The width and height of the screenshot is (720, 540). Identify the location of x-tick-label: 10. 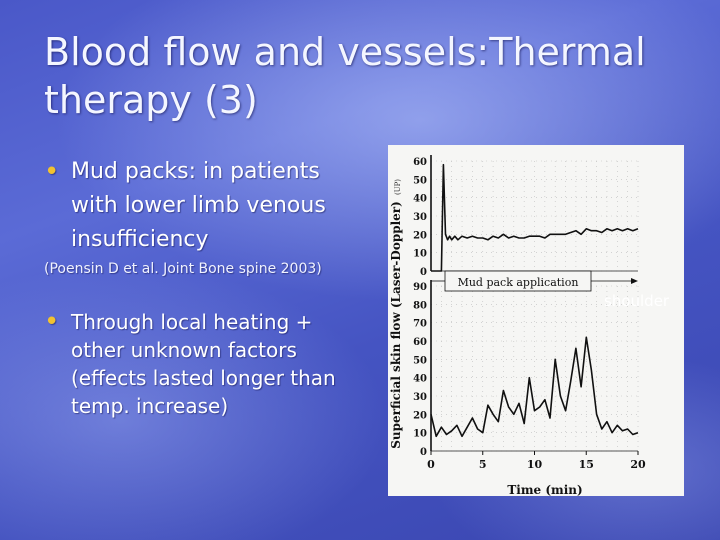
(535, 464).